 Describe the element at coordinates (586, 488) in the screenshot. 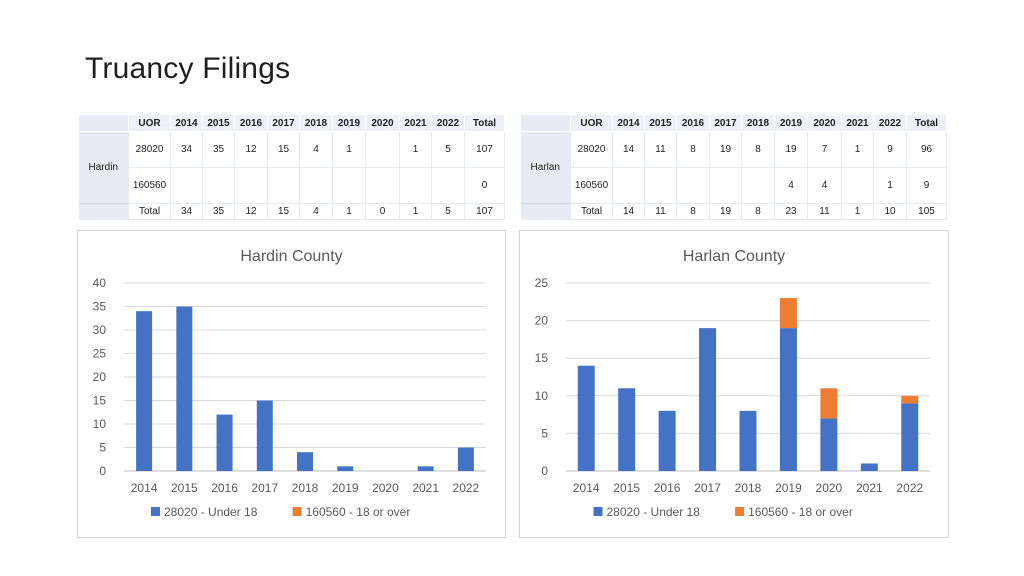

I see `x-tick-label: 2014` at that location.